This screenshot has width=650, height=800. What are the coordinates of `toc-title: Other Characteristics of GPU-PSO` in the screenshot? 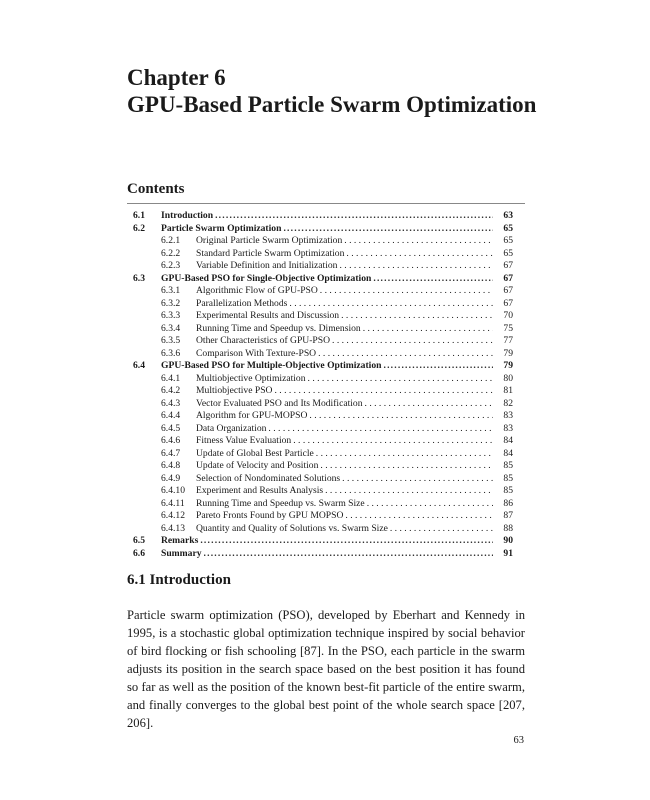 It's located at (263, 340).